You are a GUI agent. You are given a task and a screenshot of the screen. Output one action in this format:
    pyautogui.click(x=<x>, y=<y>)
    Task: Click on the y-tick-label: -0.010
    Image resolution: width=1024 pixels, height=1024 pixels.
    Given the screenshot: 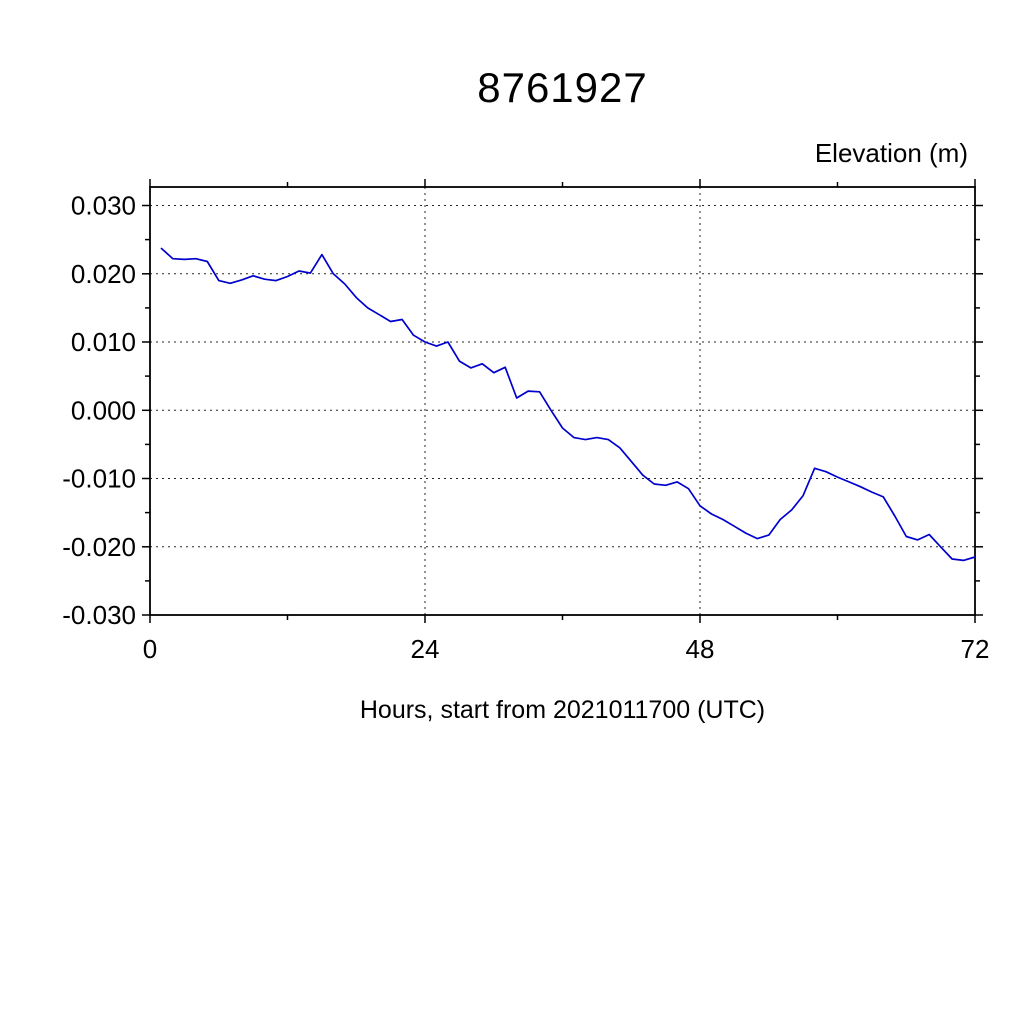 What is the action you would take?
    pyautogui.click(x=99, y=479)
    